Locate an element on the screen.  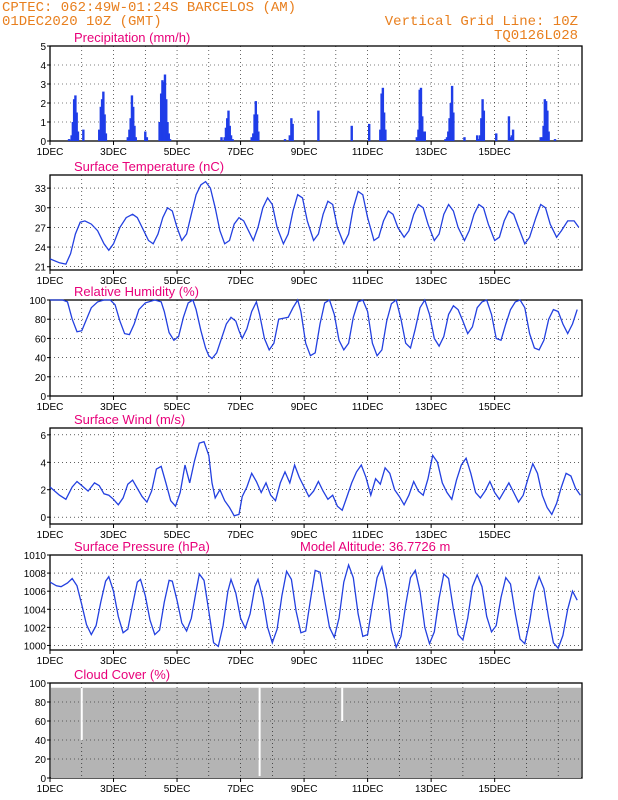
panel-1-ytick: 3 is located at coordinates (43, 85).